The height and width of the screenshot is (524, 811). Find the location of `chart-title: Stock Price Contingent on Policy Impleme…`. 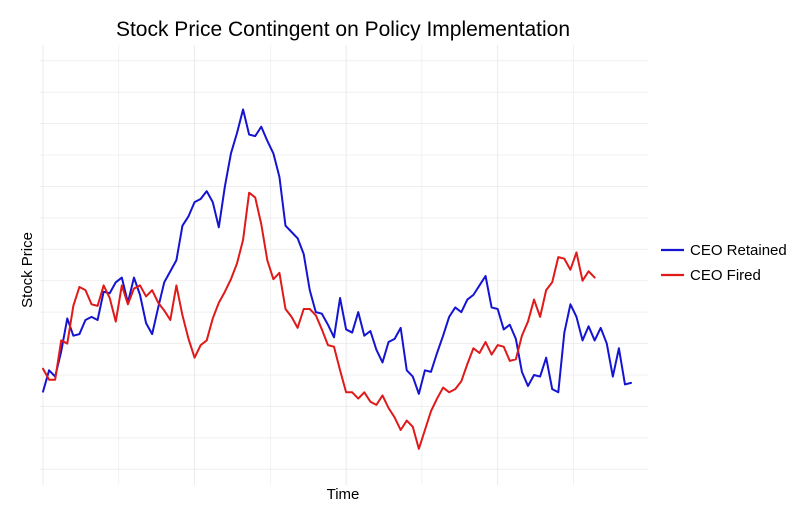

chart-title: Stock Price Contingent on Policy Impleme… is located at coordinates (343, 29).